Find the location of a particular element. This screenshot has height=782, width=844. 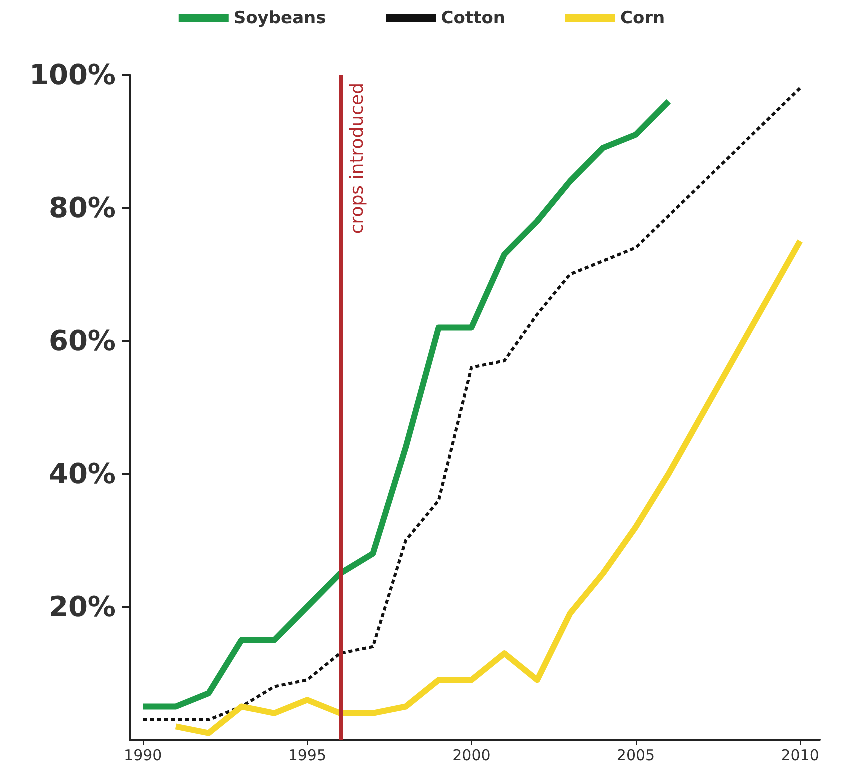

y-tick-label: 60% is located at coordinates (82, 341).